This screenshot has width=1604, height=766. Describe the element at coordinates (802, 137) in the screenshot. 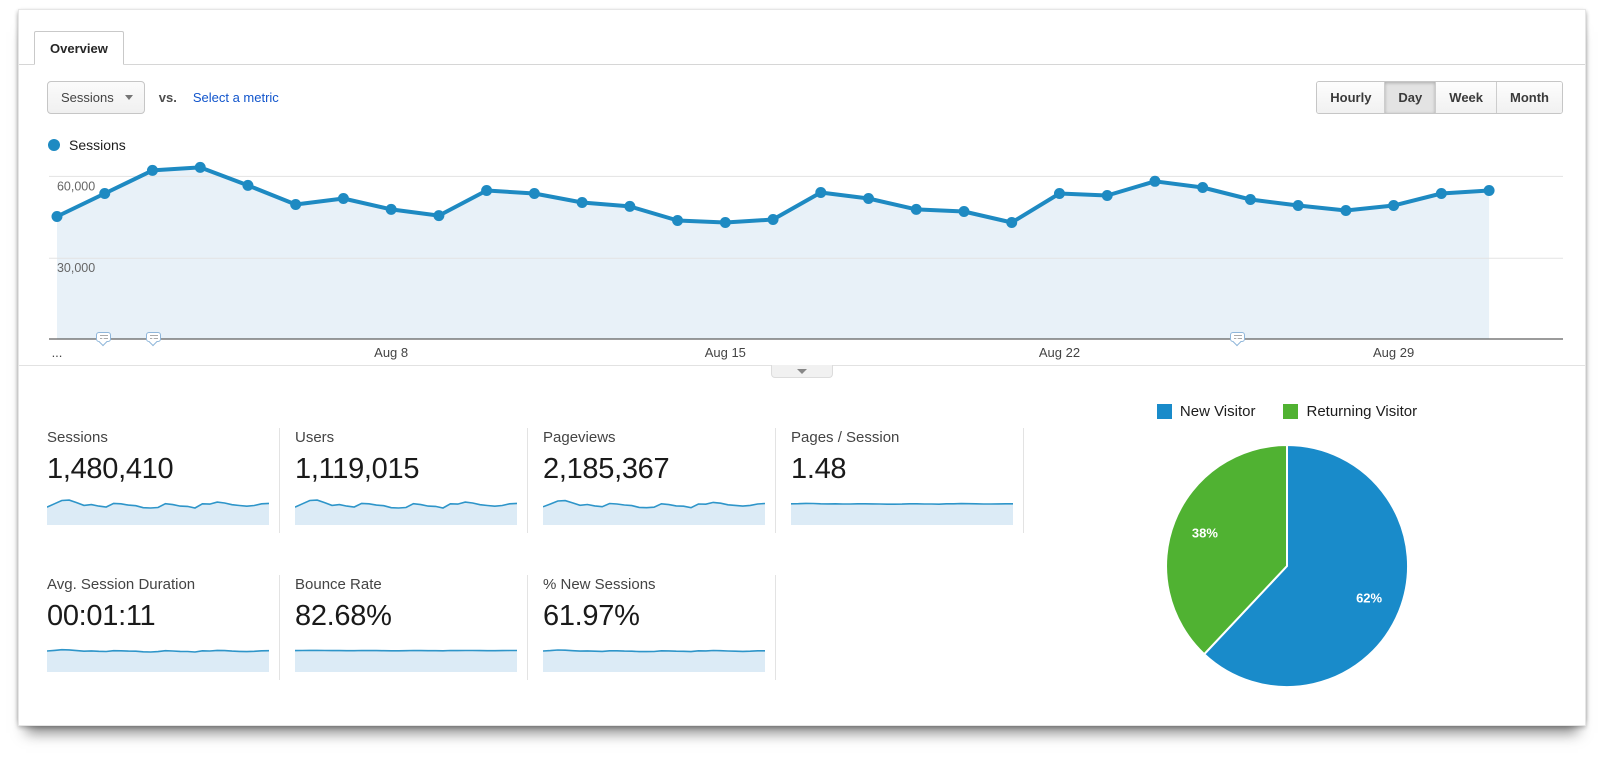

I see `chart-legend: Sessions` at that location.